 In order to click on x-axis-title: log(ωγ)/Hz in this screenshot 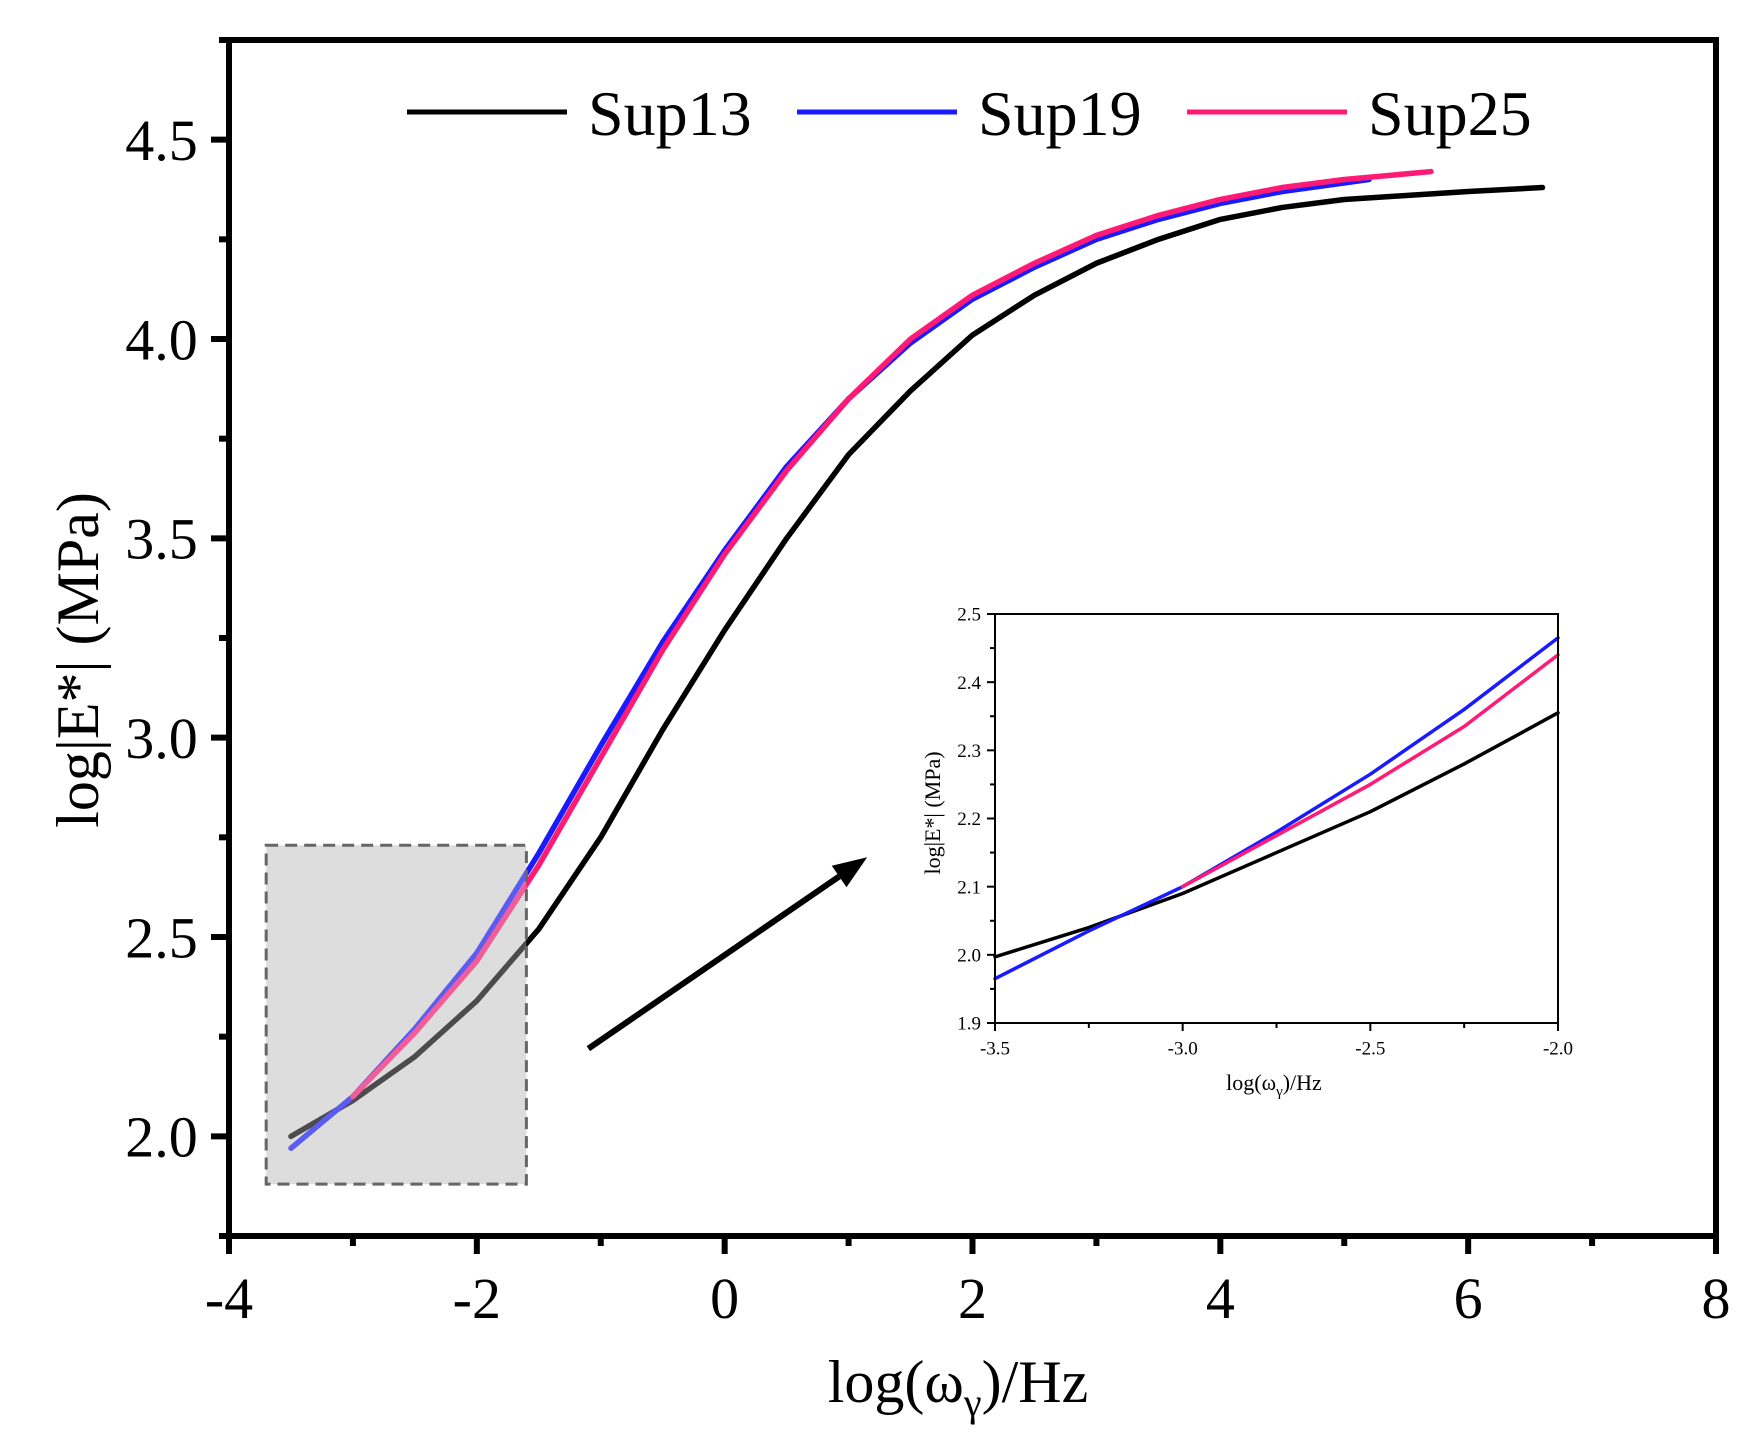, I will do `click(958, 1387)`.